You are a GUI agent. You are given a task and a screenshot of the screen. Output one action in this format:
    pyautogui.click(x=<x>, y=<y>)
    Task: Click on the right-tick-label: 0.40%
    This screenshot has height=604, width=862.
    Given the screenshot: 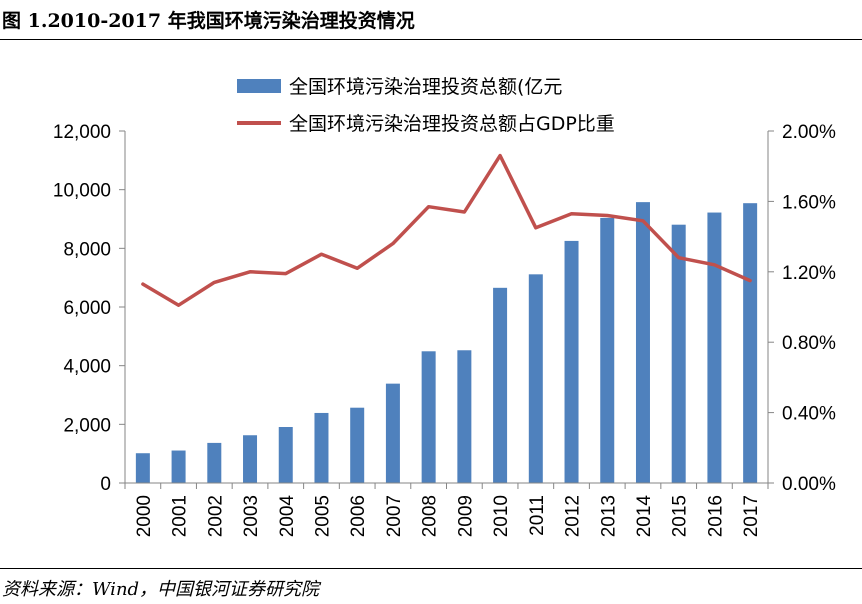 What is the action you would take?
    pyautogui.click(x=809, y=414)
    